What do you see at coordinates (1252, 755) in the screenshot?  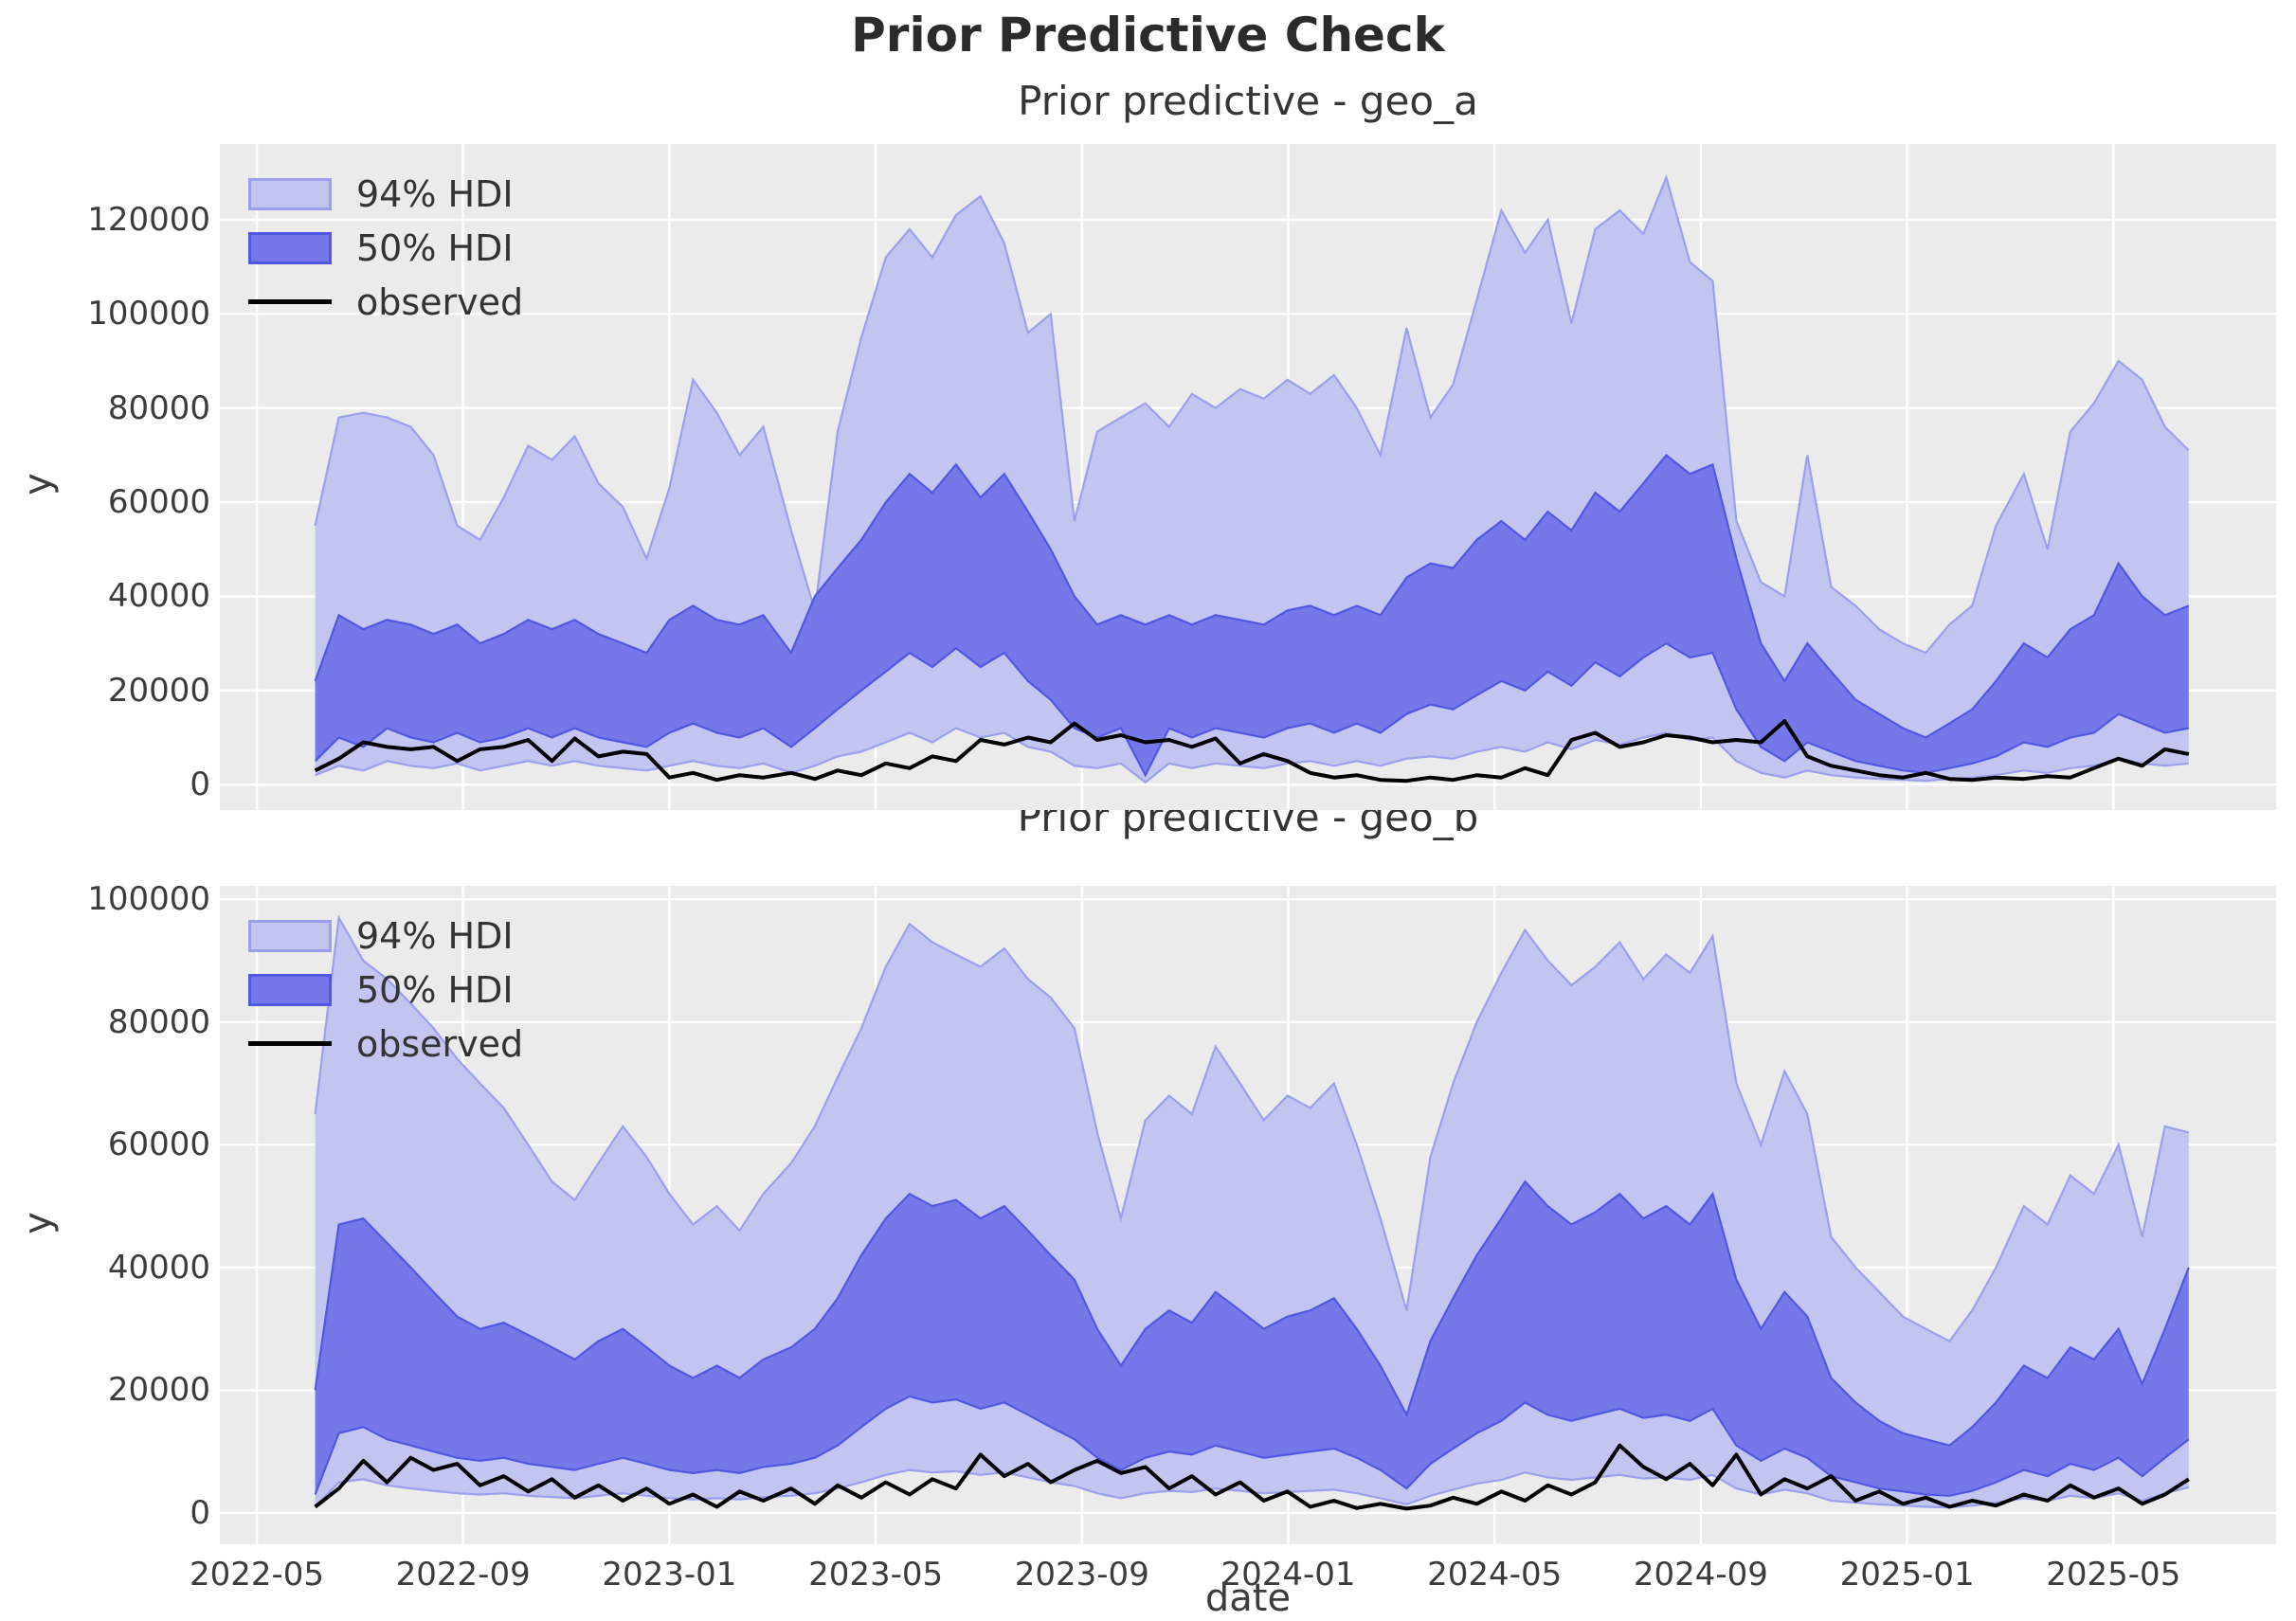 I see `hdi94-lower-edge` at bounding box center [1252, 755].